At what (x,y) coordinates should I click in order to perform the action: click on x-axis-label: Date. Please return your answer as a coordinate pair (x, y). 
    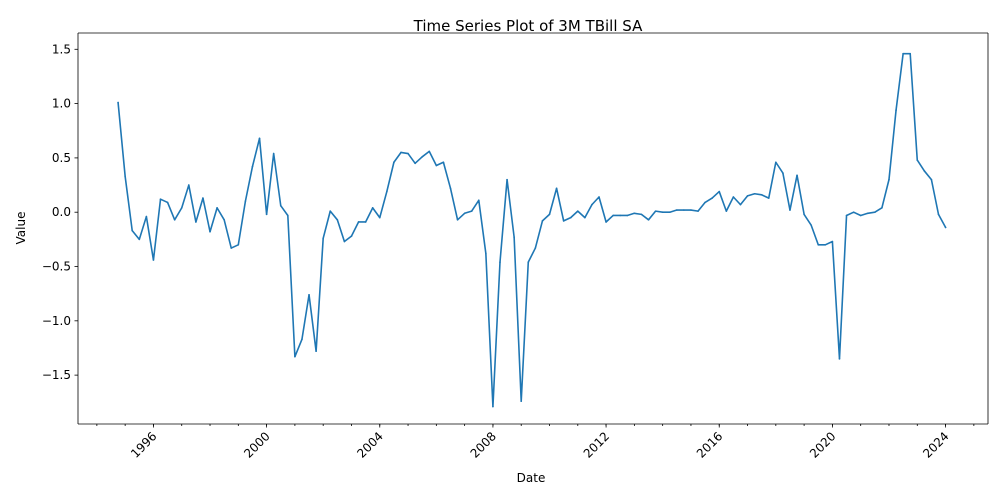
    Looking at the image, I should click on (531, 478).